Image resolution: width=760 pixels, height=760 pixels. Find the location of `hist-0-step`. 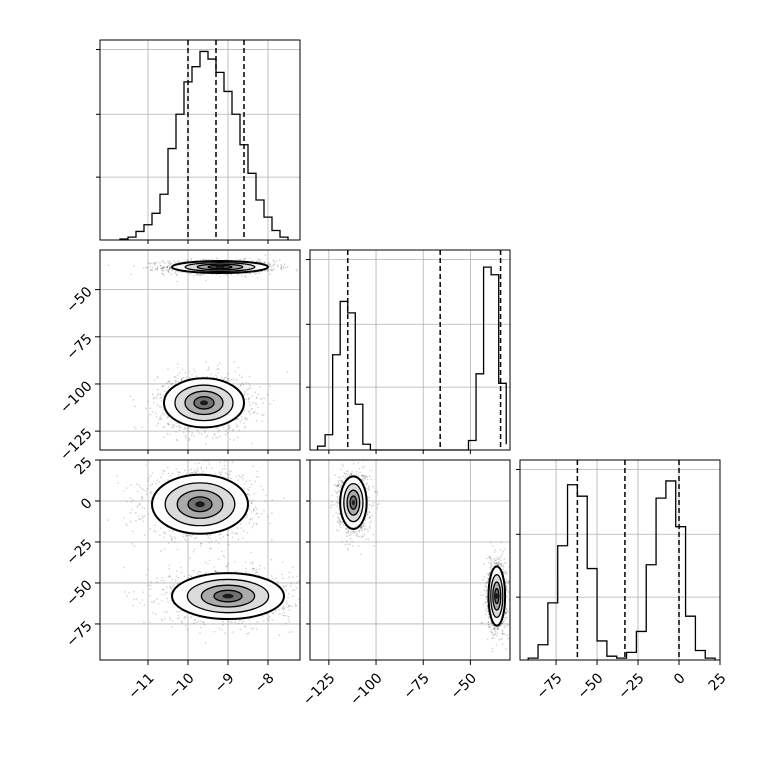

hist-0-step is located at coordinates (204, 145).